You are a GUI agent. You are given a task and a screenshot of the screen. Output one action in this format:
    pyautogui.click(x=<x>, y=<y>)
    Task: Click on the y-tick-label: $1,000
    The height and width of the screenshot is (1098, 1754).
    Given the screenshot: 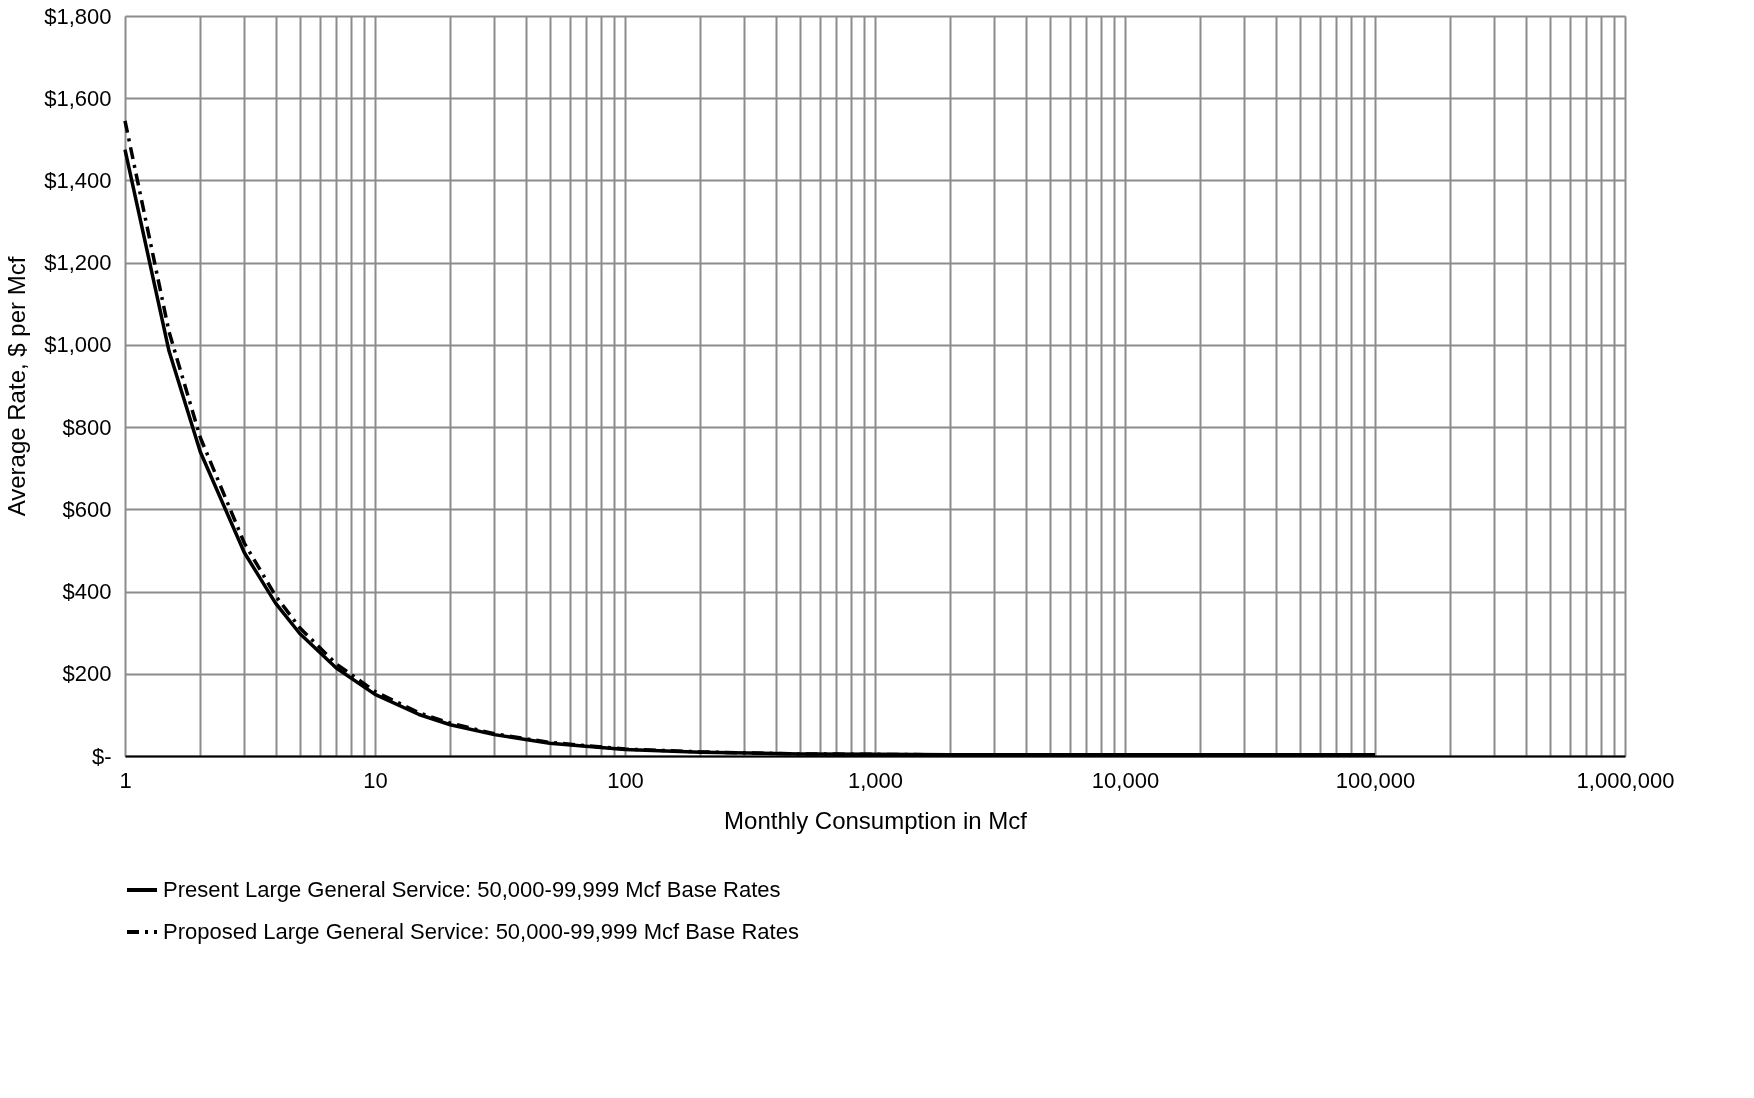 What is the action you would take?
    pyautogui.click(x=78, y=345)
    